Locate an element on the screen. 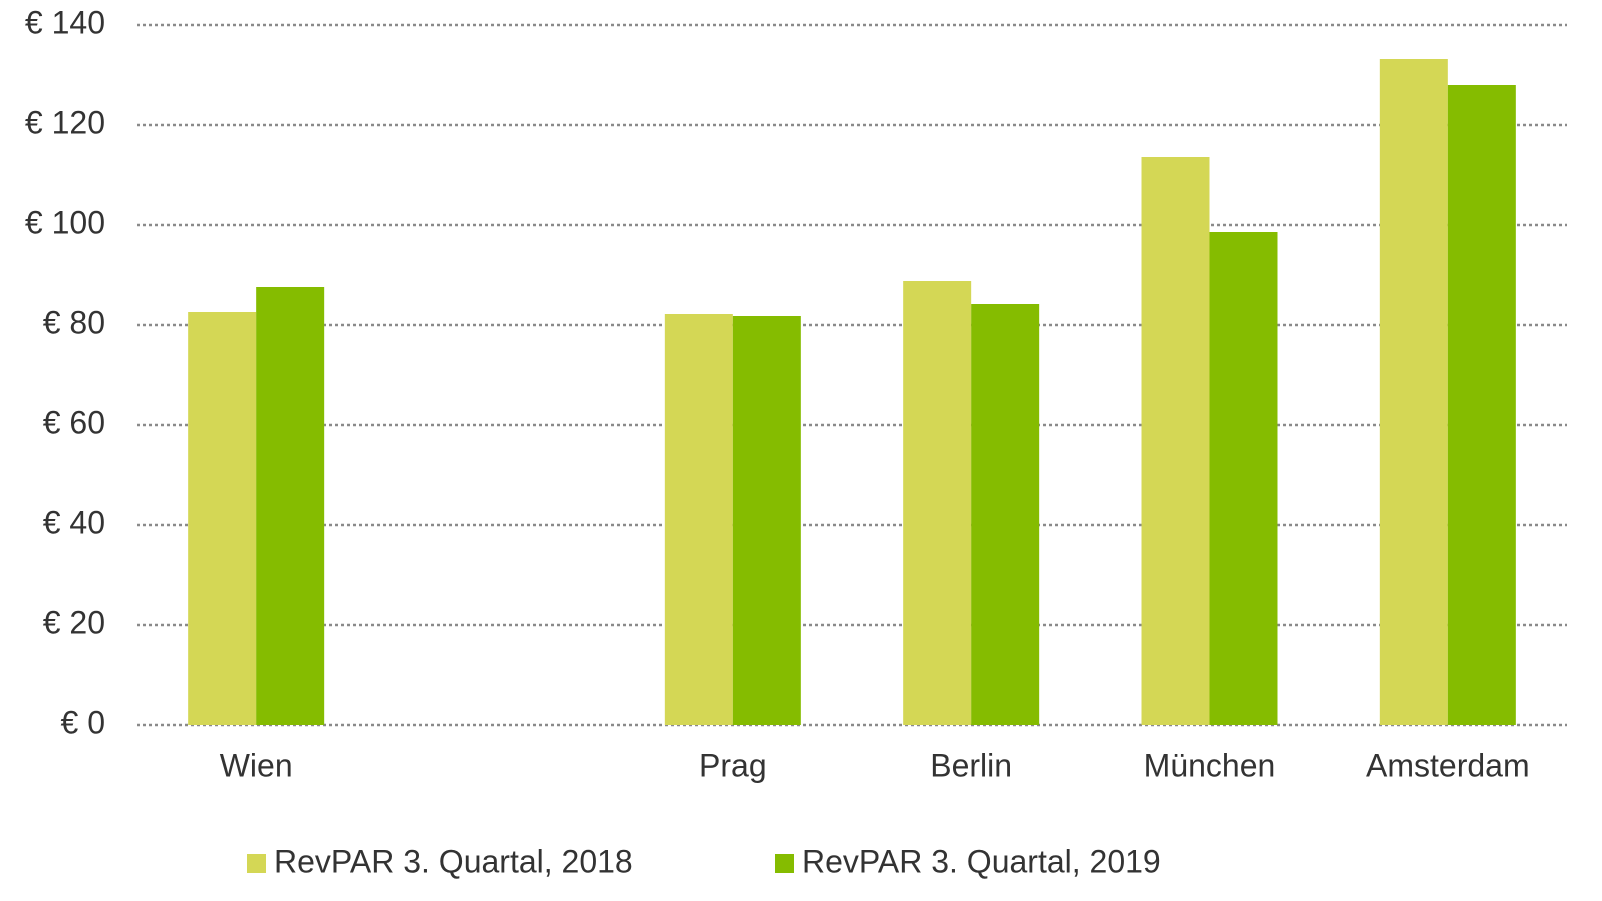  y-tick-label: € 120 is located at coordinates (65, 122).